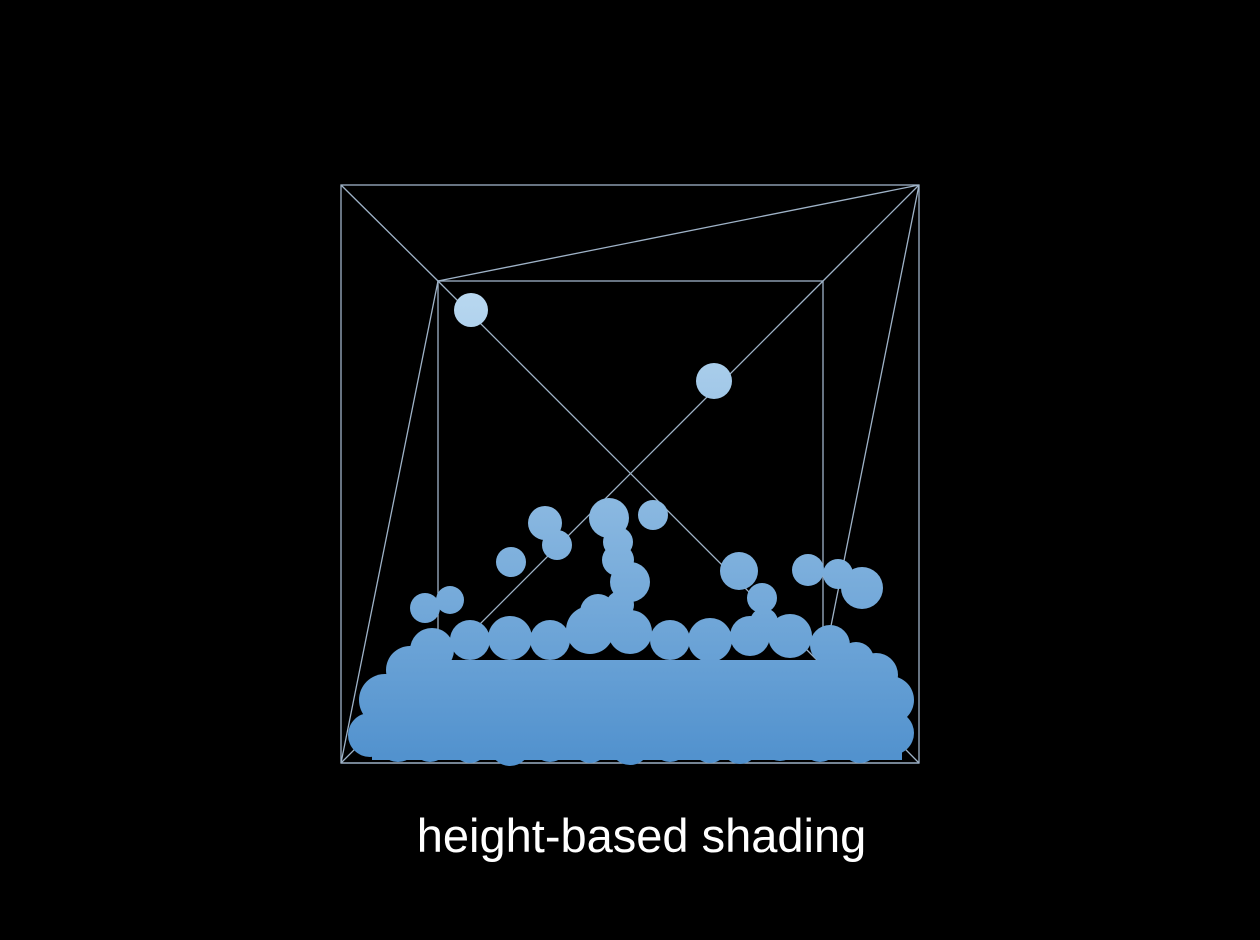  Describe the element at coordinates (630, 473) in the screenshot. I see `box-diagonal-inner-b` at that location.